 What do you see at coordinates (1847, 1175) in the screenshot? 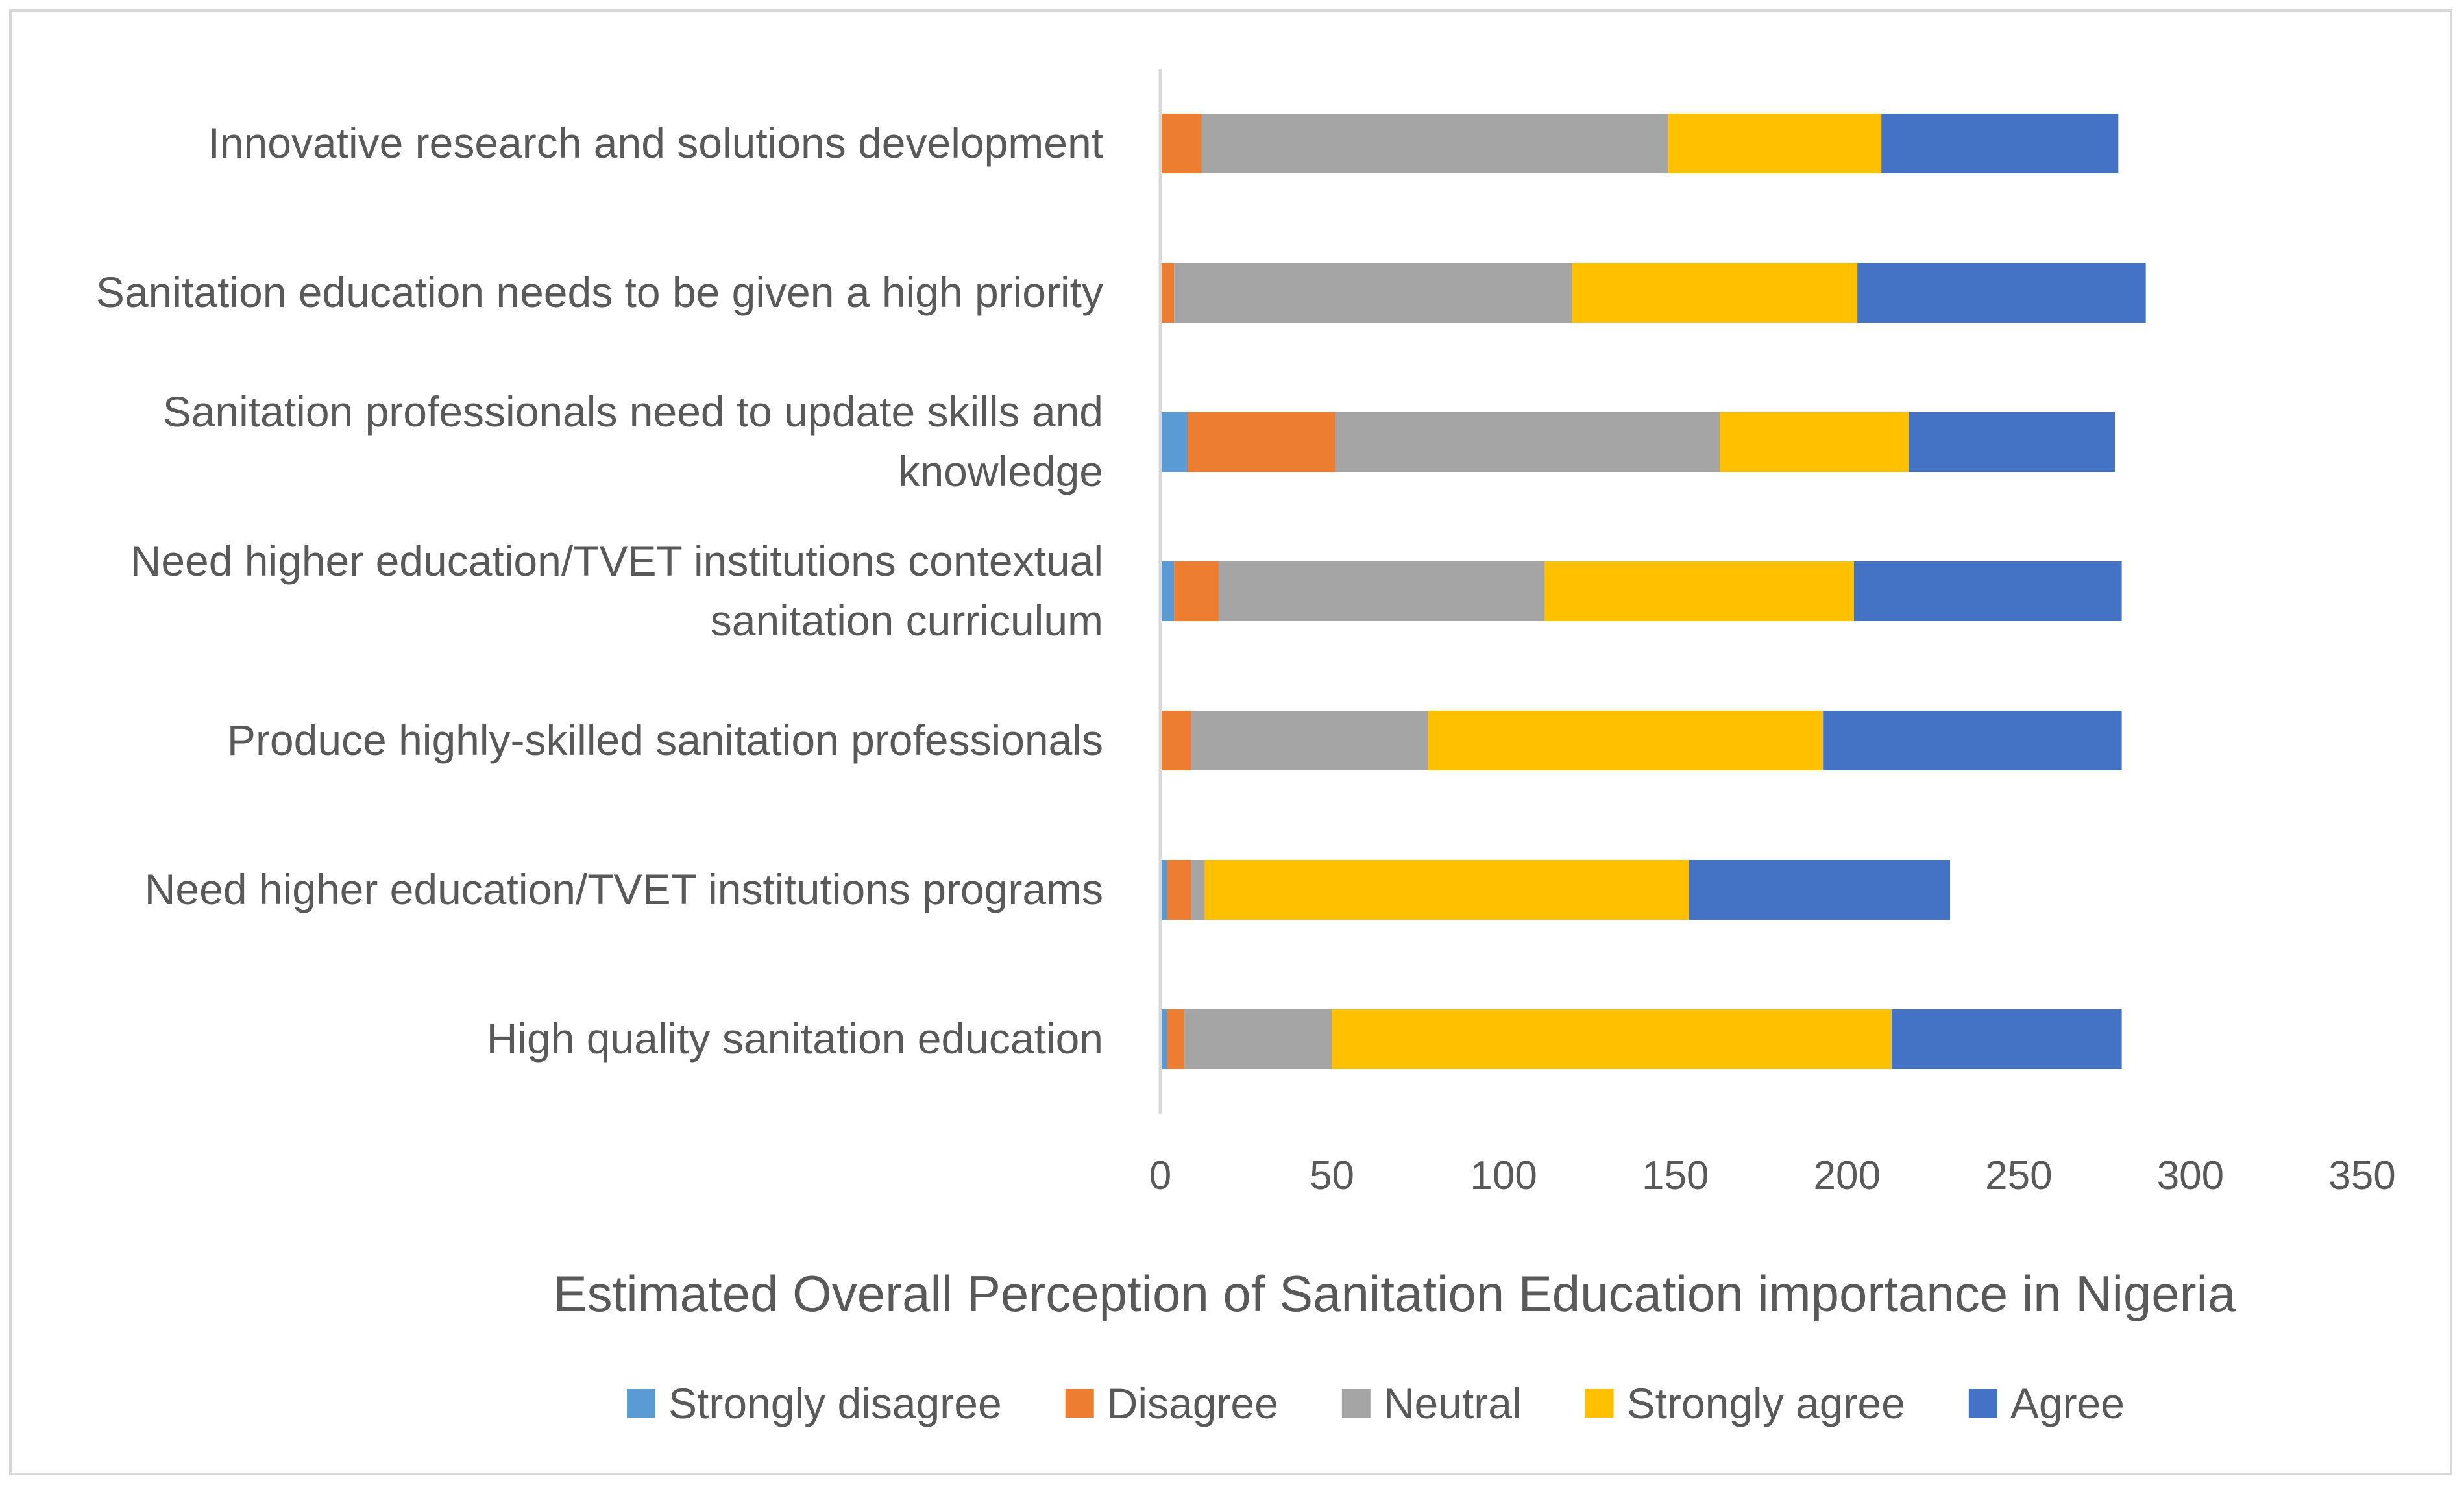
I see `x-tick-label-4: 200` at bounding box center [1847, 1175].